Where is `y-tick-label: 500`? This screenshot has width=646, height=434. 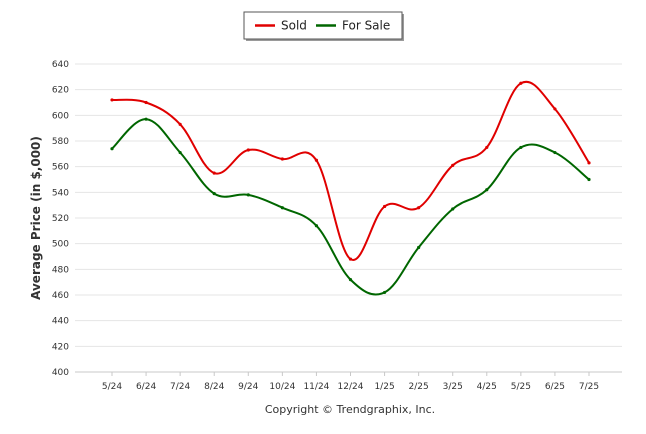 y-tick-label: 500 is located at coordinates (60, 245).